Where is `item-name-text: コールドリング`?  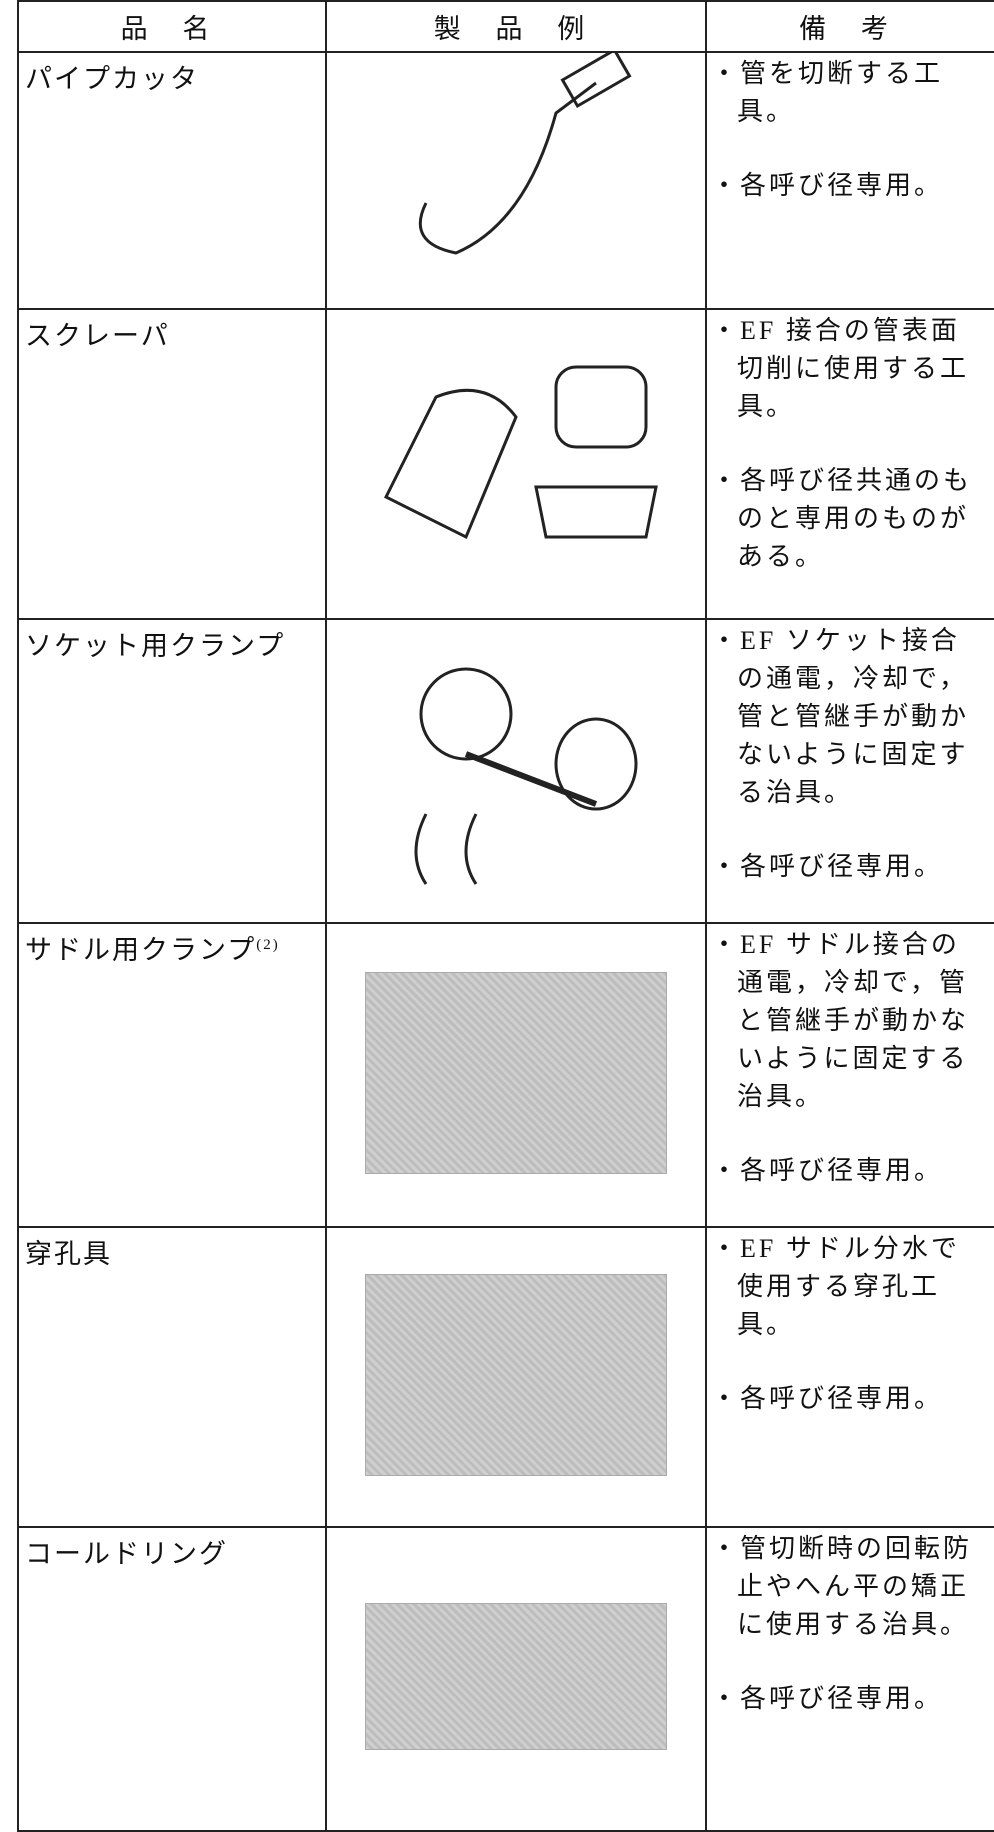
item-name-text: コールドリング is located at coordinates (126, 1554).